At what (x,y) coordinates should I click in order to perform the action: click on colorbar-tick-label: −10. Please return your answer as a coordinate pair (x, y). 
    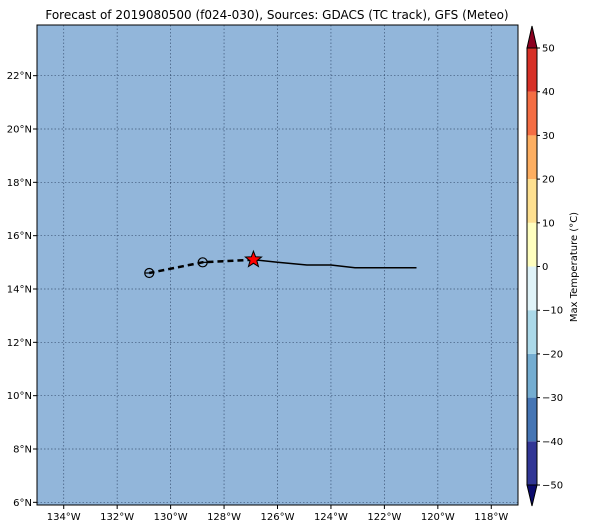
    Looking at the image, I should click on (552, 311).